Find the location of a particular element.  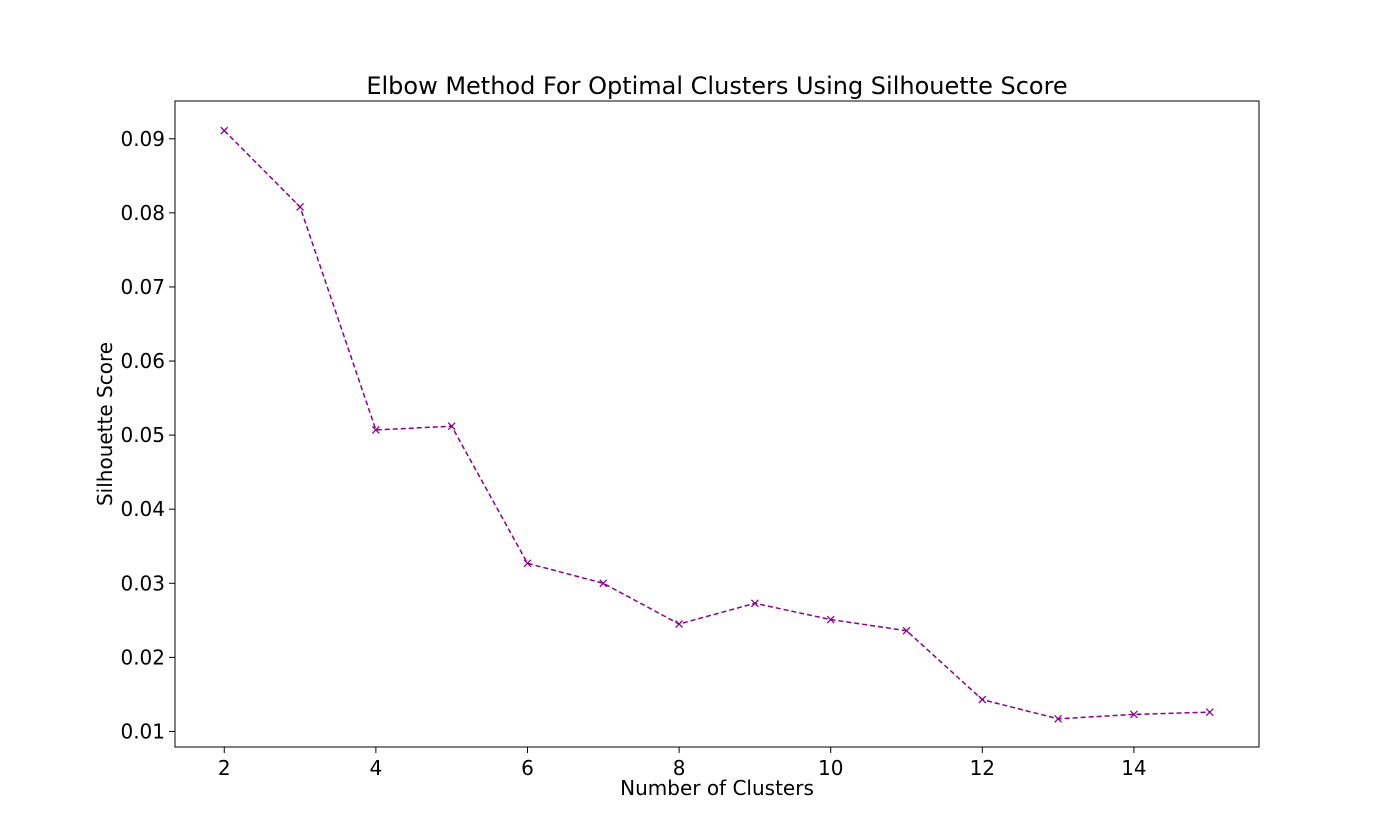

x-tick-label: 8 is located at coordinates (679, 768).